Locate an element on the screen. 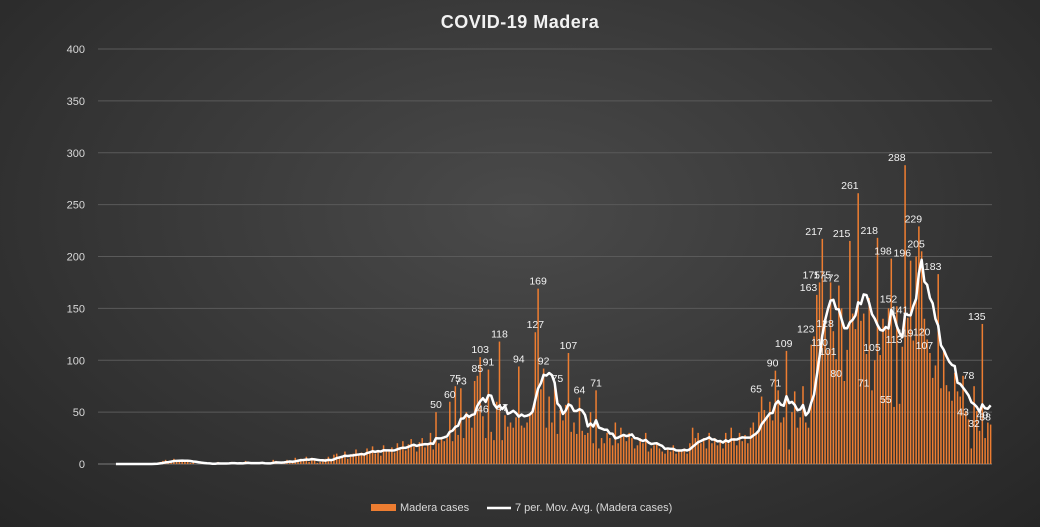  data-label: 75 is located at coordinates (558, 379).